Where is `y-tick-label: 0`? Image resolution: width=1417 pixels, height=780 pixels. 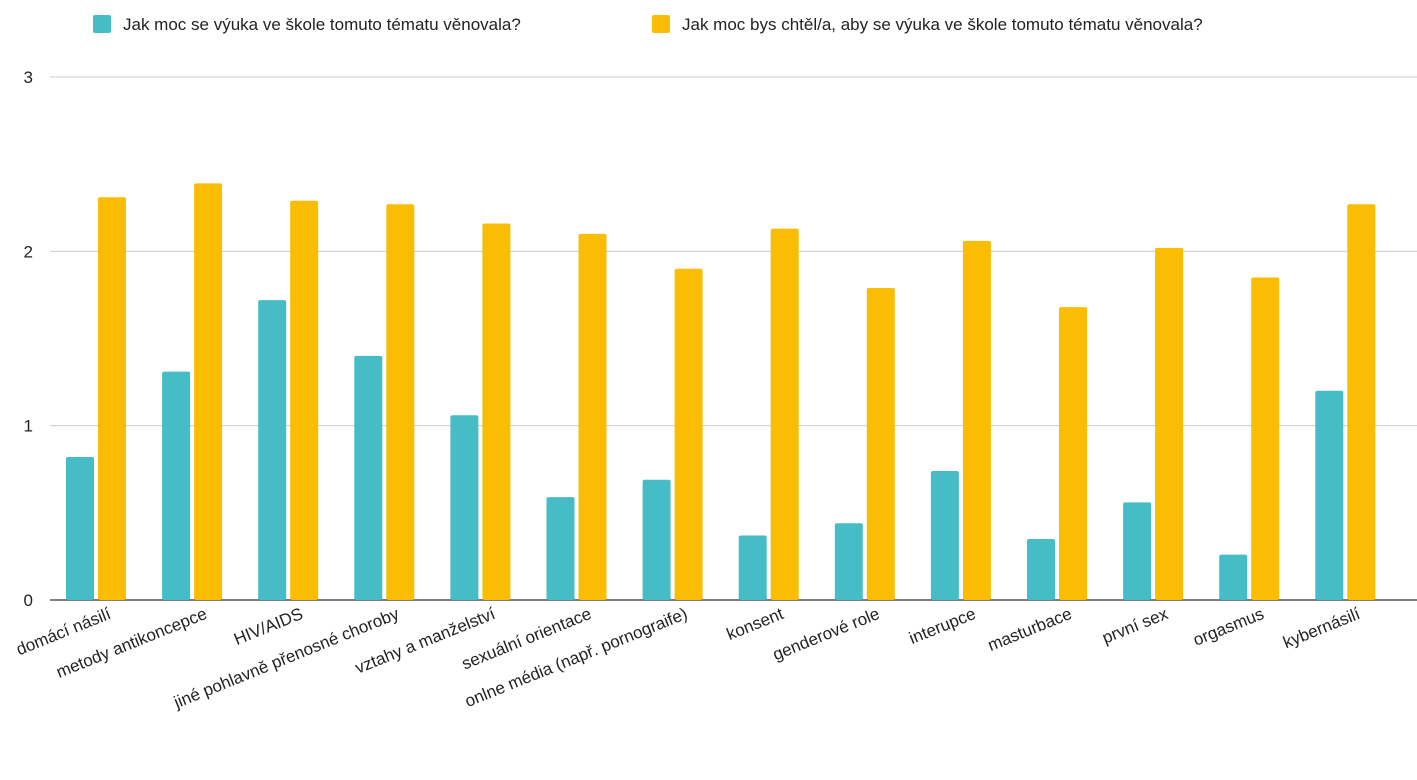 y-tick-label: 0 is located at coordinates (28, 600).